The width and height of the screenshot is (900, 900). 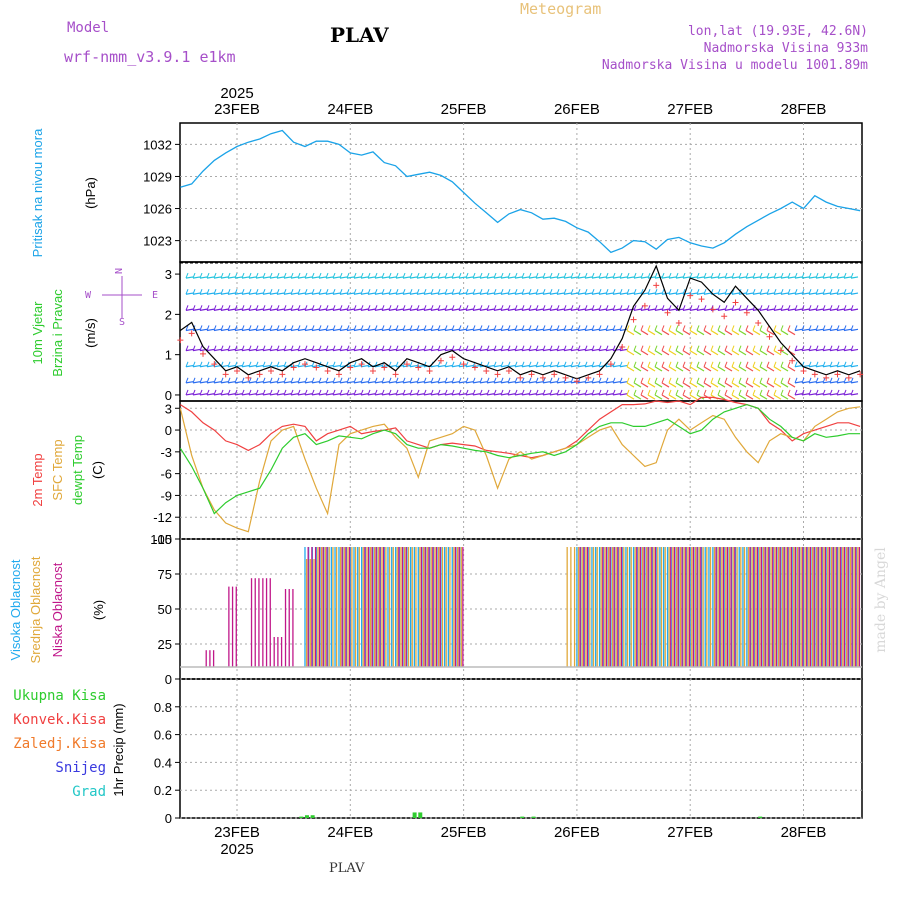 I want to click on elevation-label: Nadmorska Visina 933m, so click(x=785, y=48).